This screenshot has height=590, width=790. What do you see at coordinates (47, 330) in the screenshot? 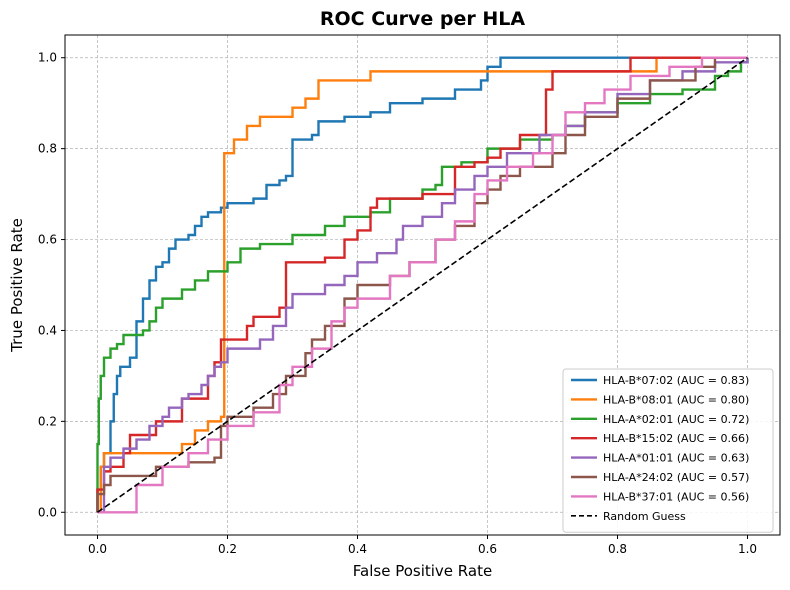
I see `y-tick-label: 0.4` at bounding box center [47, 330].